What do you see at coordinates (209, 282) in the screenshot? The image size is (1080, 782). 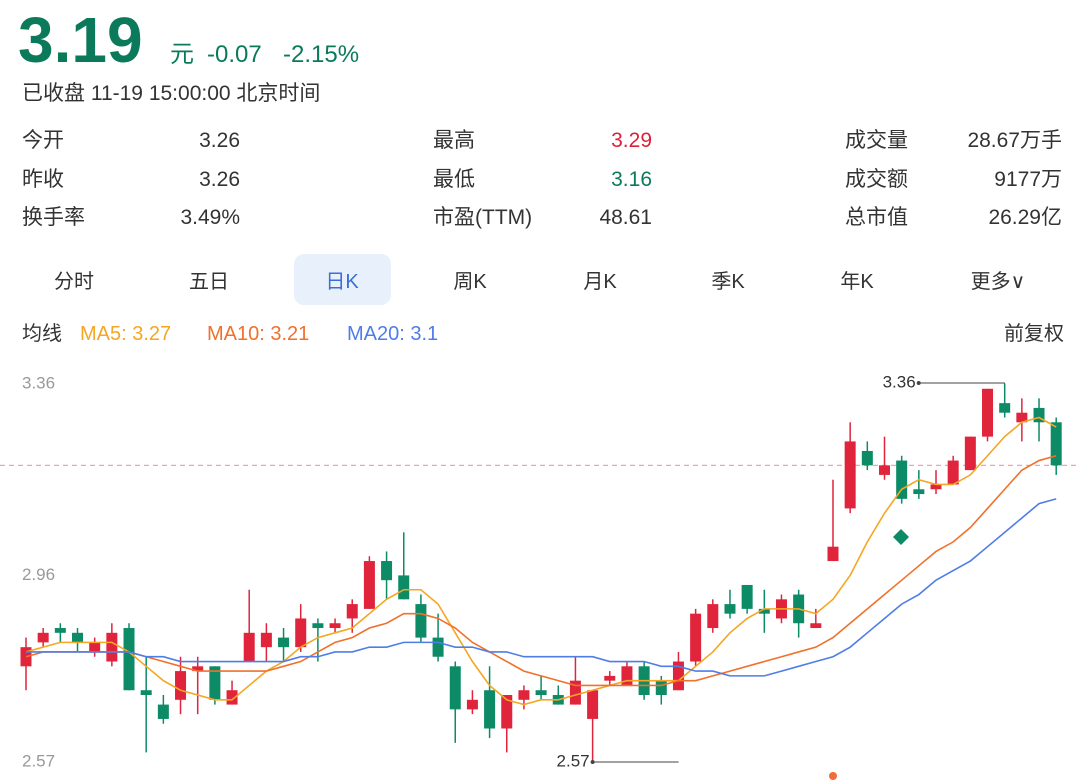 I see `tab: 五日` at bounding box center [209, 282].